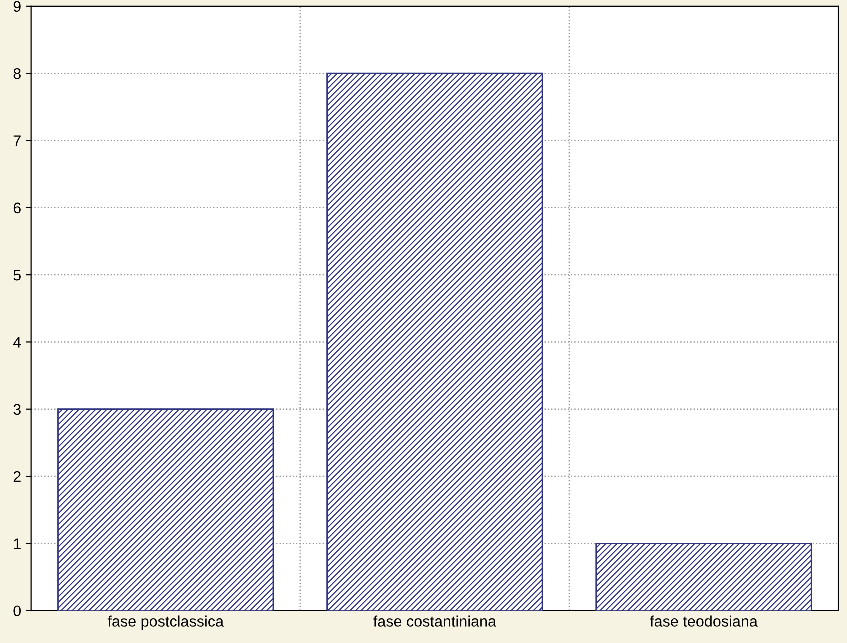 The width and height of the screenshot is (847, 643). What do you see at coordinates (18, 611) in the screenshot?
I see `y-tick-label: 0` at bounding box center [18, 611].